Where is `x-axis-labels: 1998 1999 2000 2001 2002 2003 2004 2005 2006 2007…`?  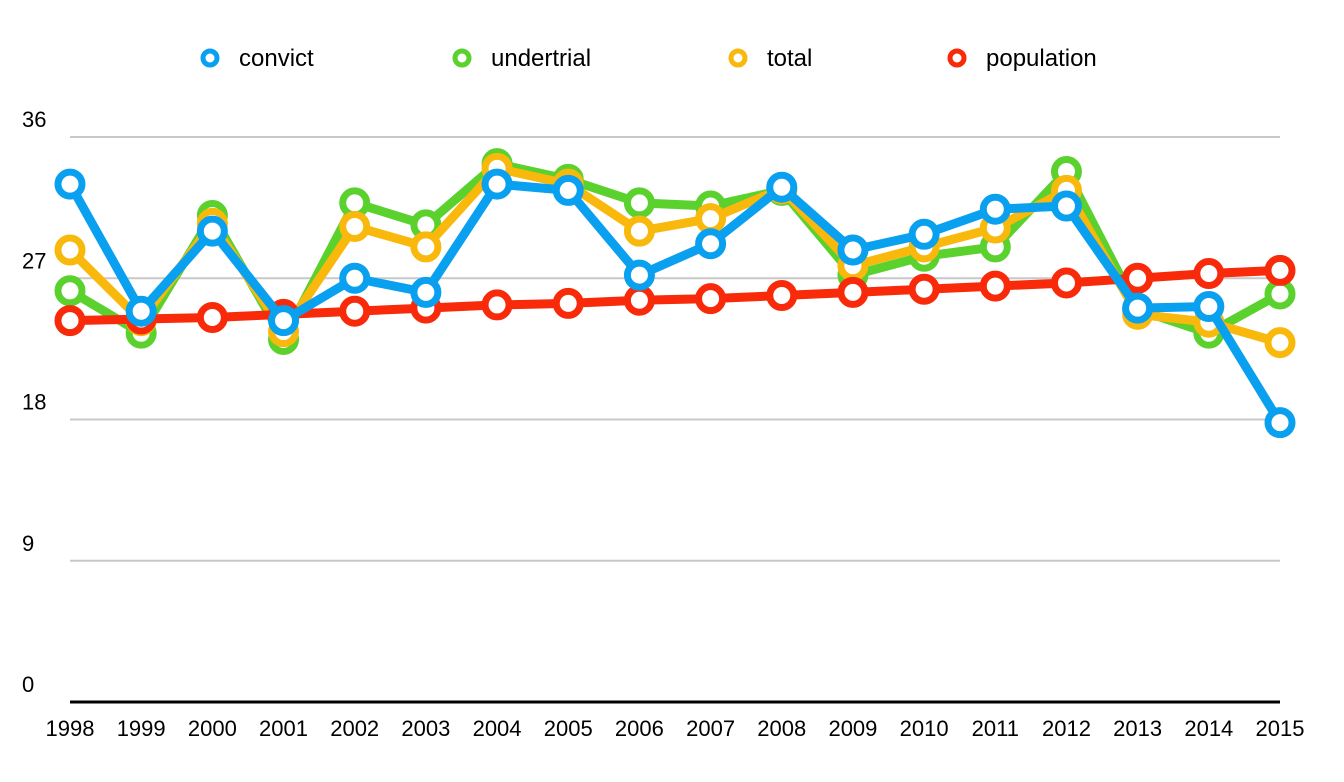 x-axis-labels: 1998 1999 2000 2001 2002 2003 2004 2005 2006 2007… is located at coordinates (675, 728).